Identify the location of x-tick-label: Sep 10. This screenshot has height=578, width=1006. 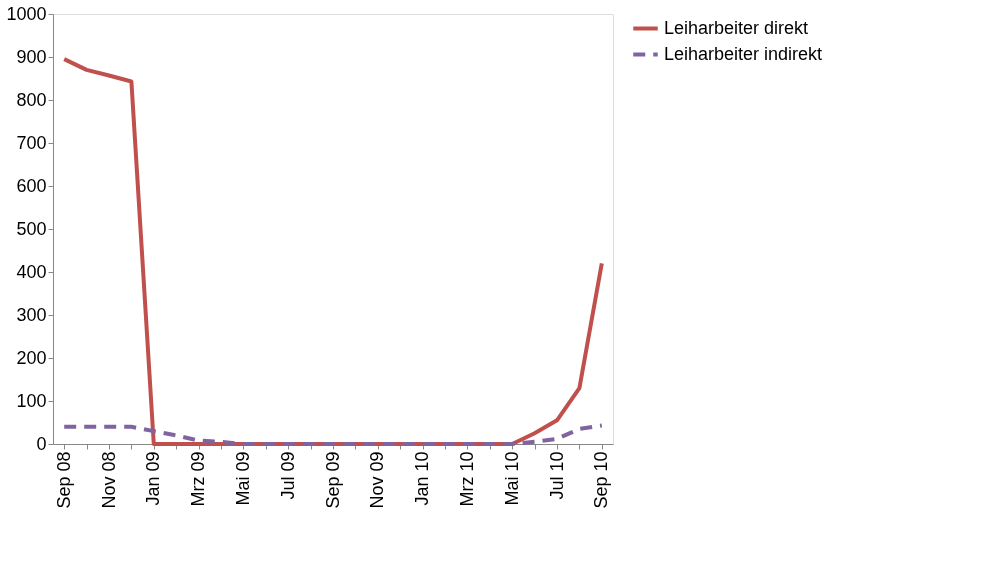
(601, 480).